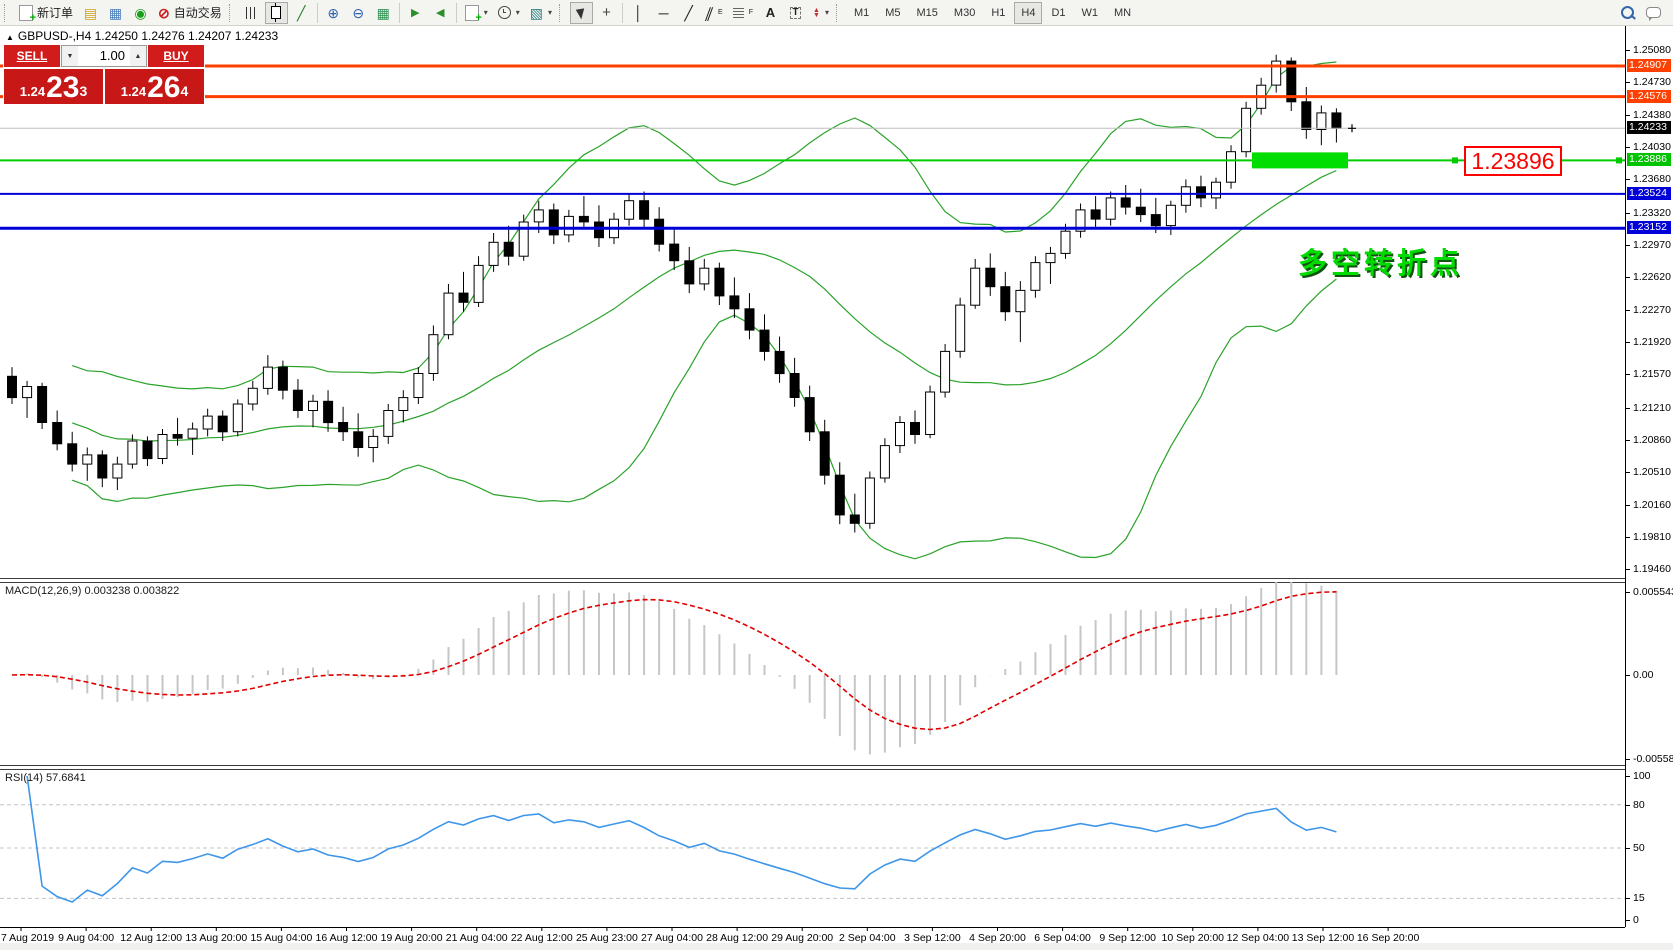  I want to click on periods-button: ▾, so click(509, 13).